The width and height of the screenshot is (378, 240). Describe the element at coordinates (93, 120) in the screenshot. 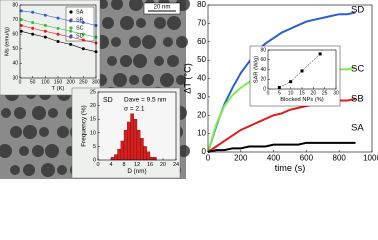

I see `y-tick-label: 15` at that location.